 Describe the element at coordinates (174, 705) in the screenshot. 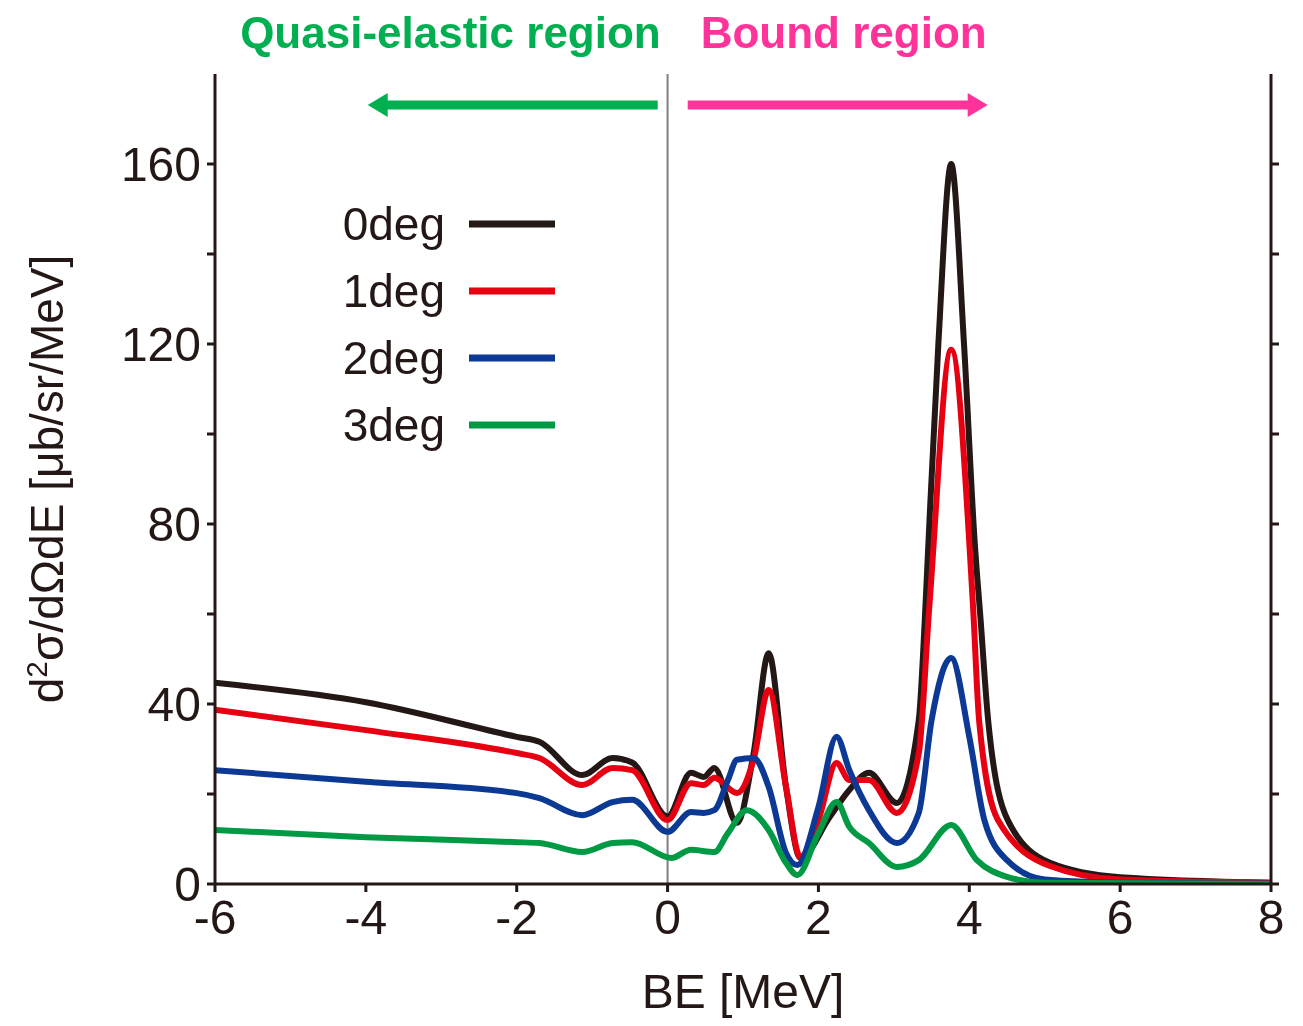

I see `y-tick-label: 40` at that location.